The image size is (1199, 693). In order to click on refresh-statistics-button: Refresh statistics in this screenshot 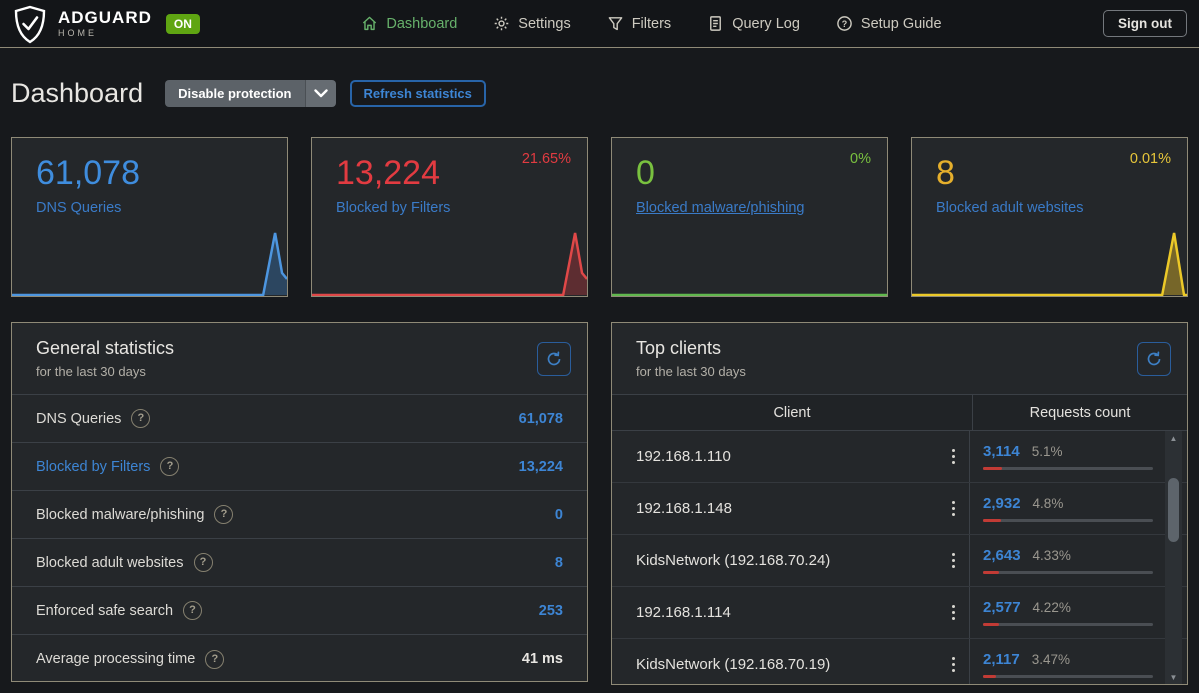, I will do `click(417, 93)`.